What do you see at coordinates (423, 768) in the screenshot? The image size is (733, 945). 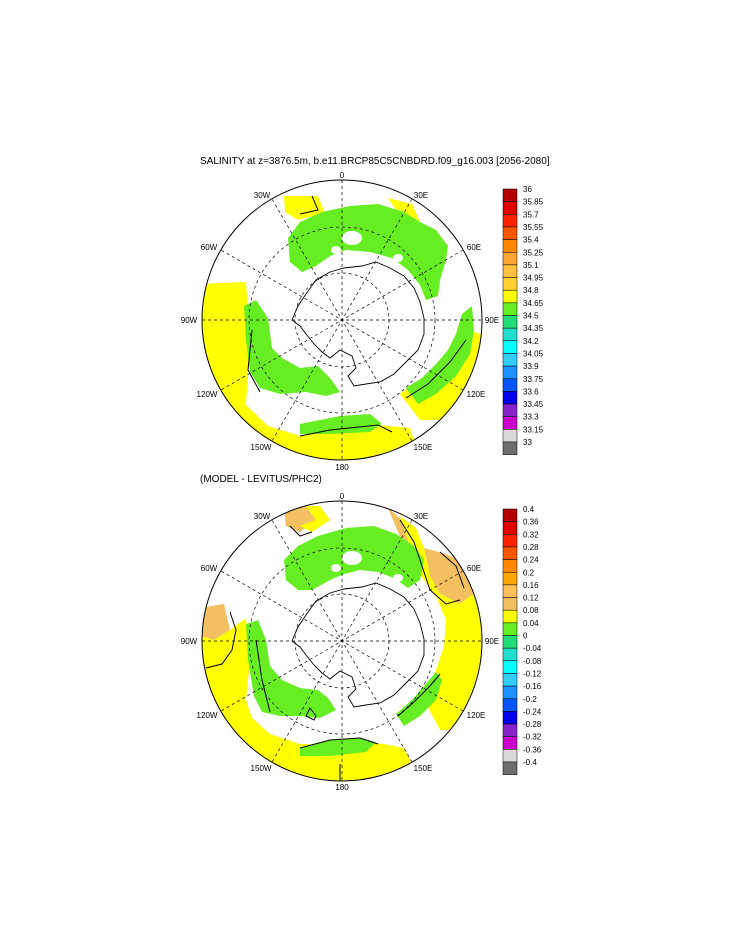 I see `bottom-lon-label: 150E` at bounding box center [423, 768].